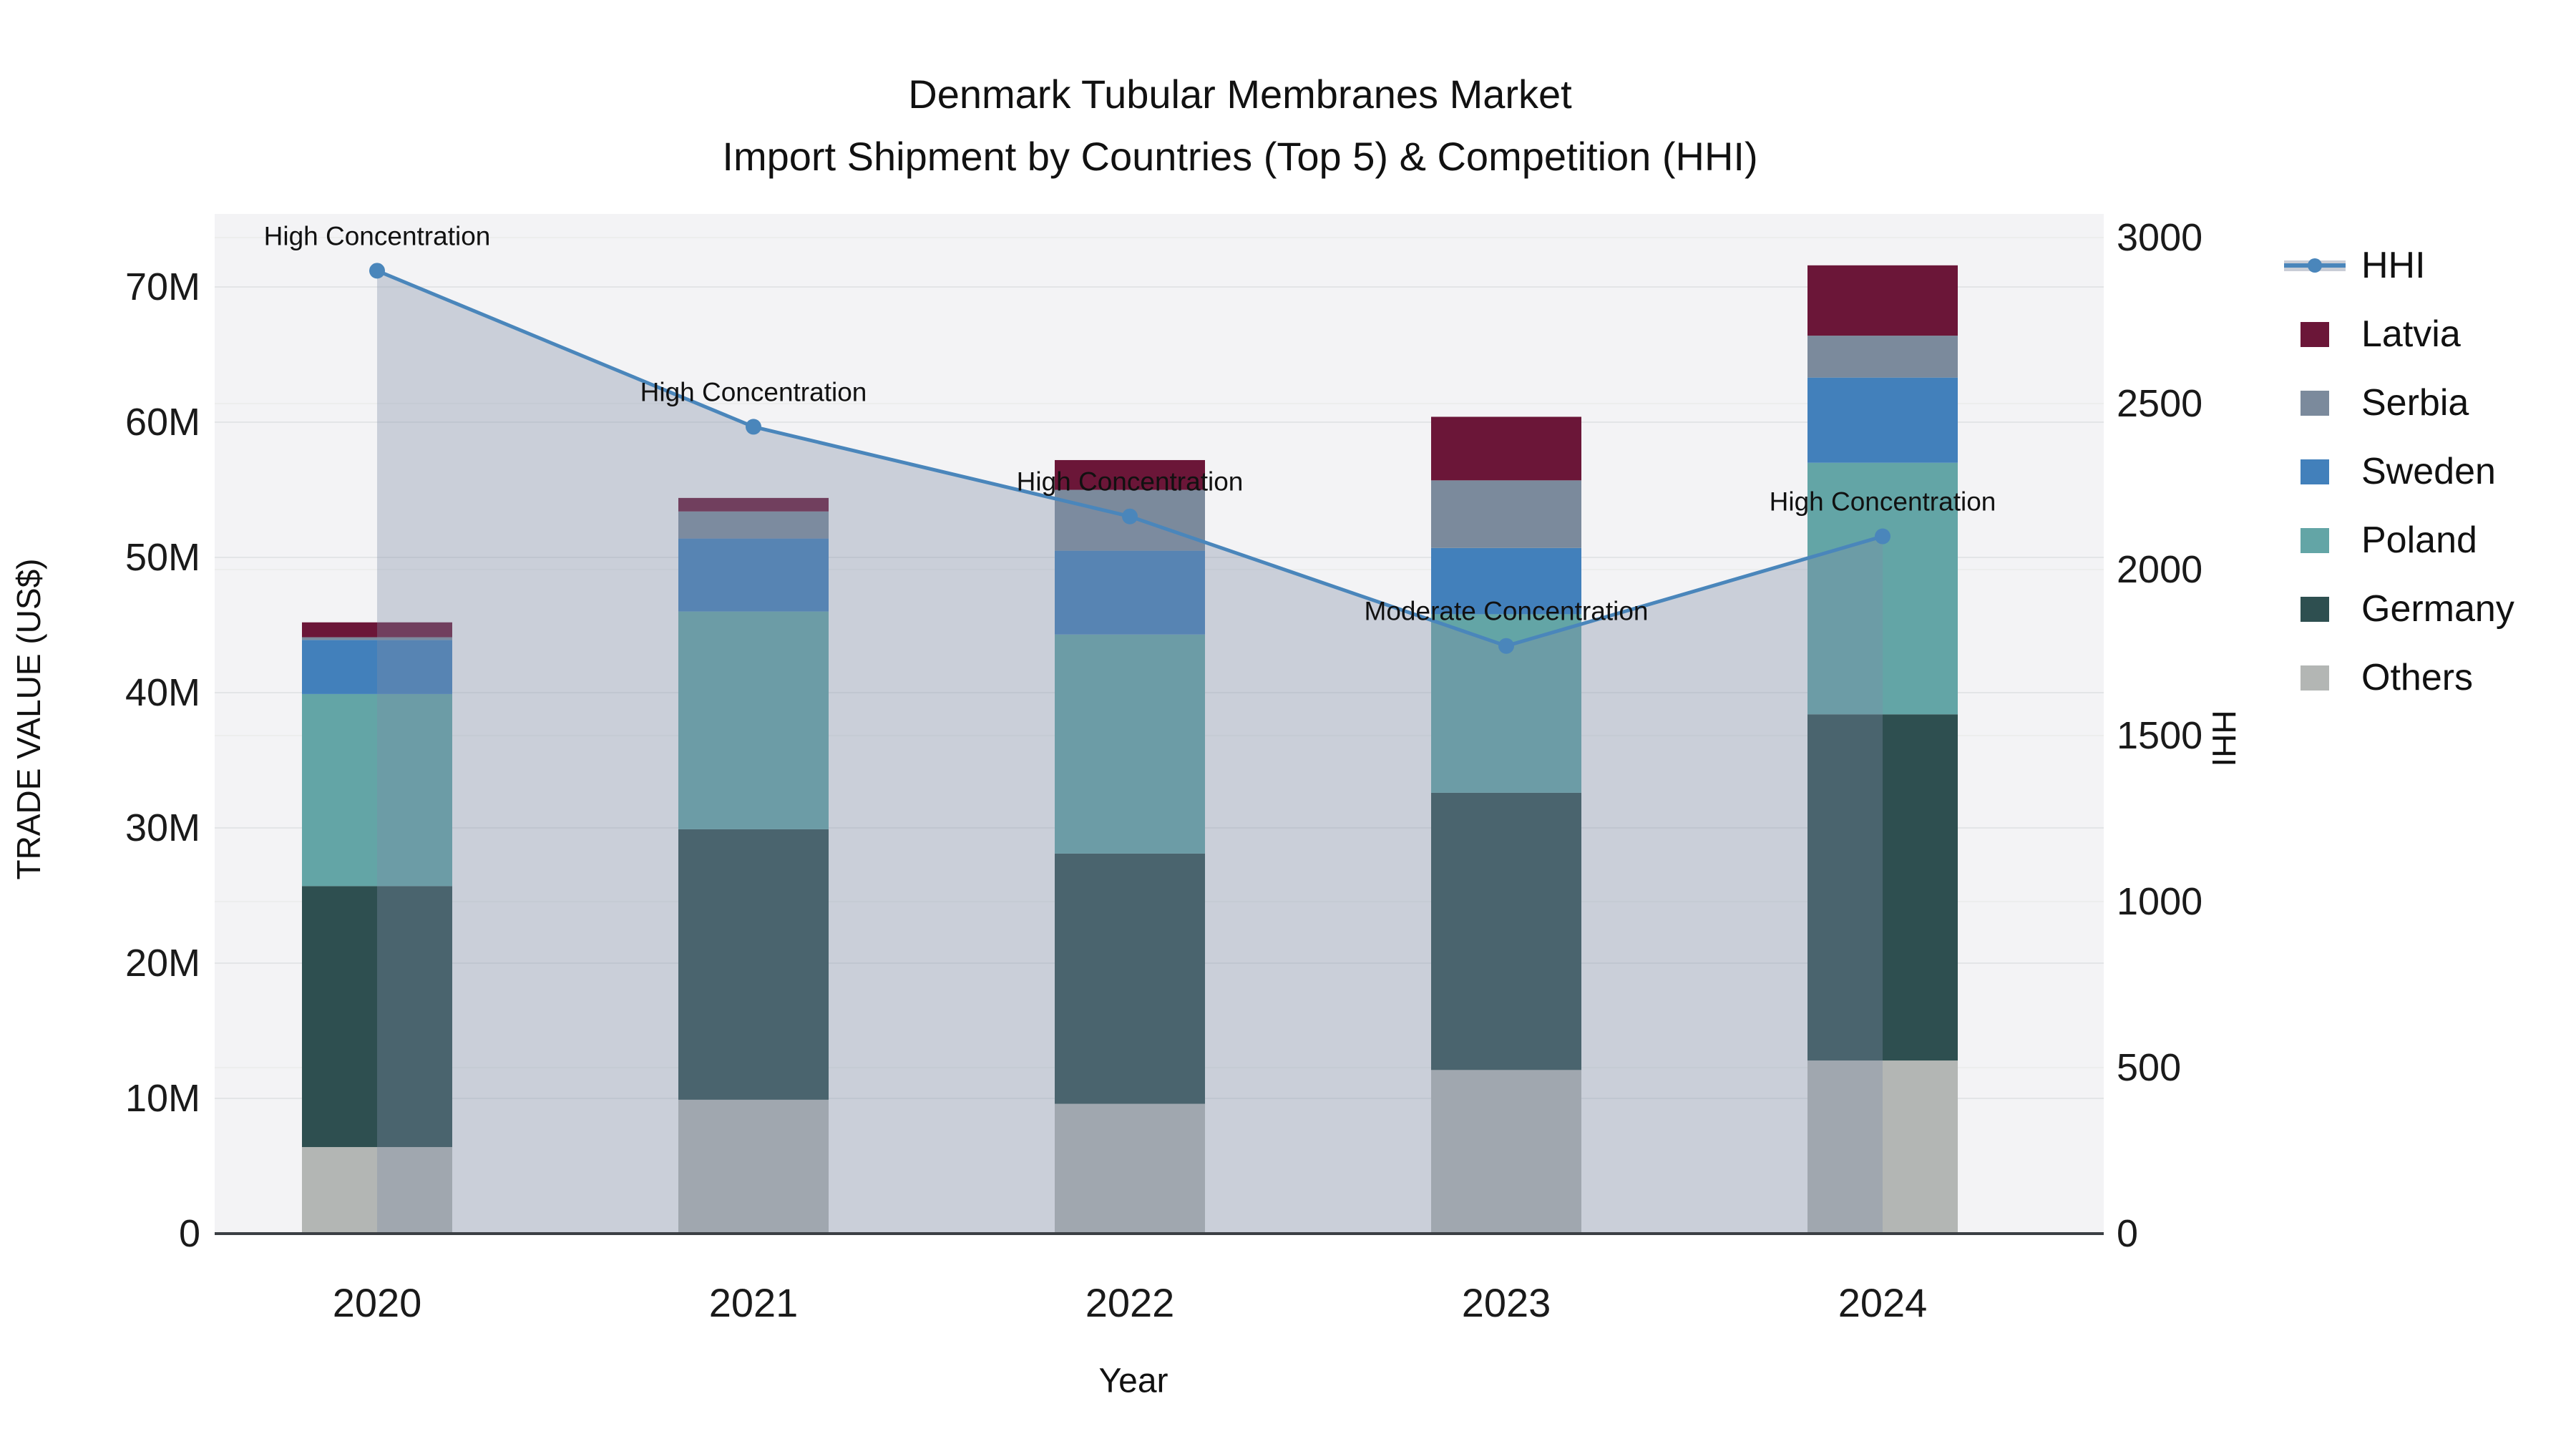 The image size is (2576, 1449). Describe the element at coordinates (1130, 978) in the screenshot. I see `bar-segment-germany-2022` at that location.